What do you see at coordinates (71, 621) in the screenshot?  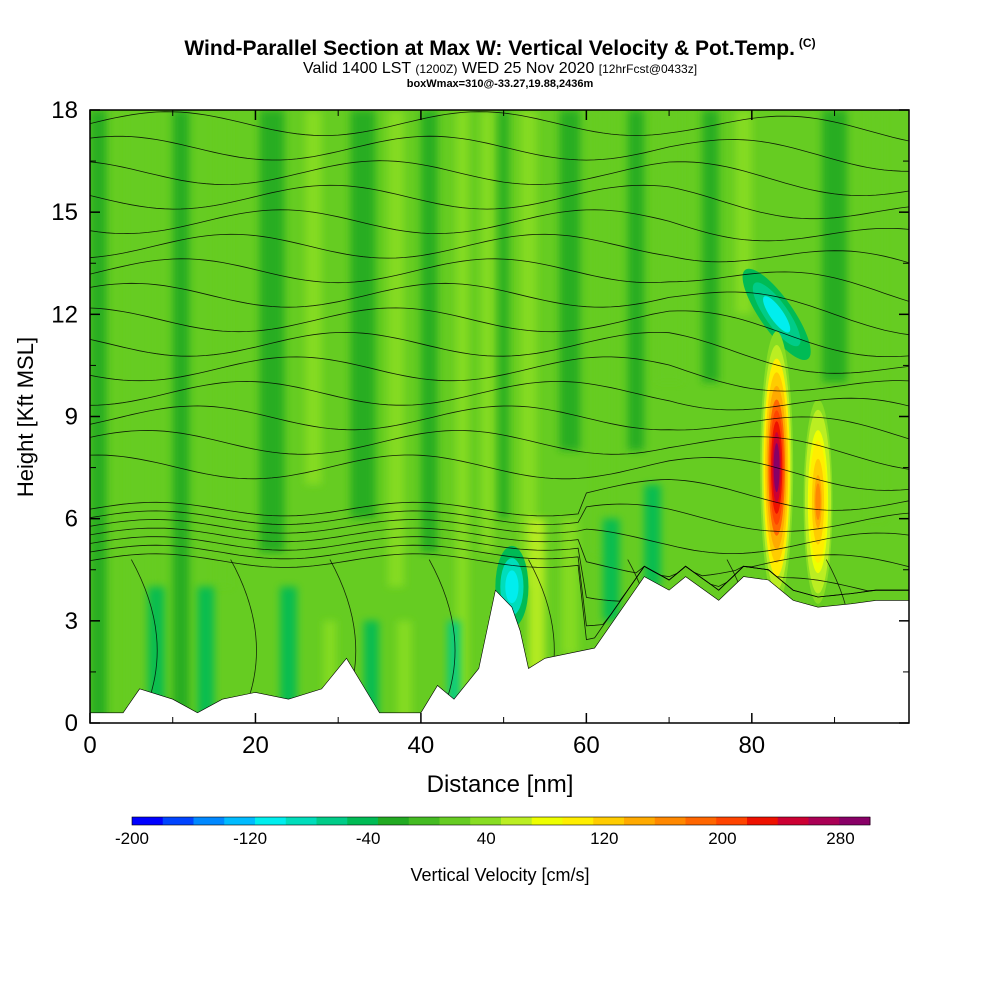 I see `y-tick-label: 3` at bounding box center [71, 621].